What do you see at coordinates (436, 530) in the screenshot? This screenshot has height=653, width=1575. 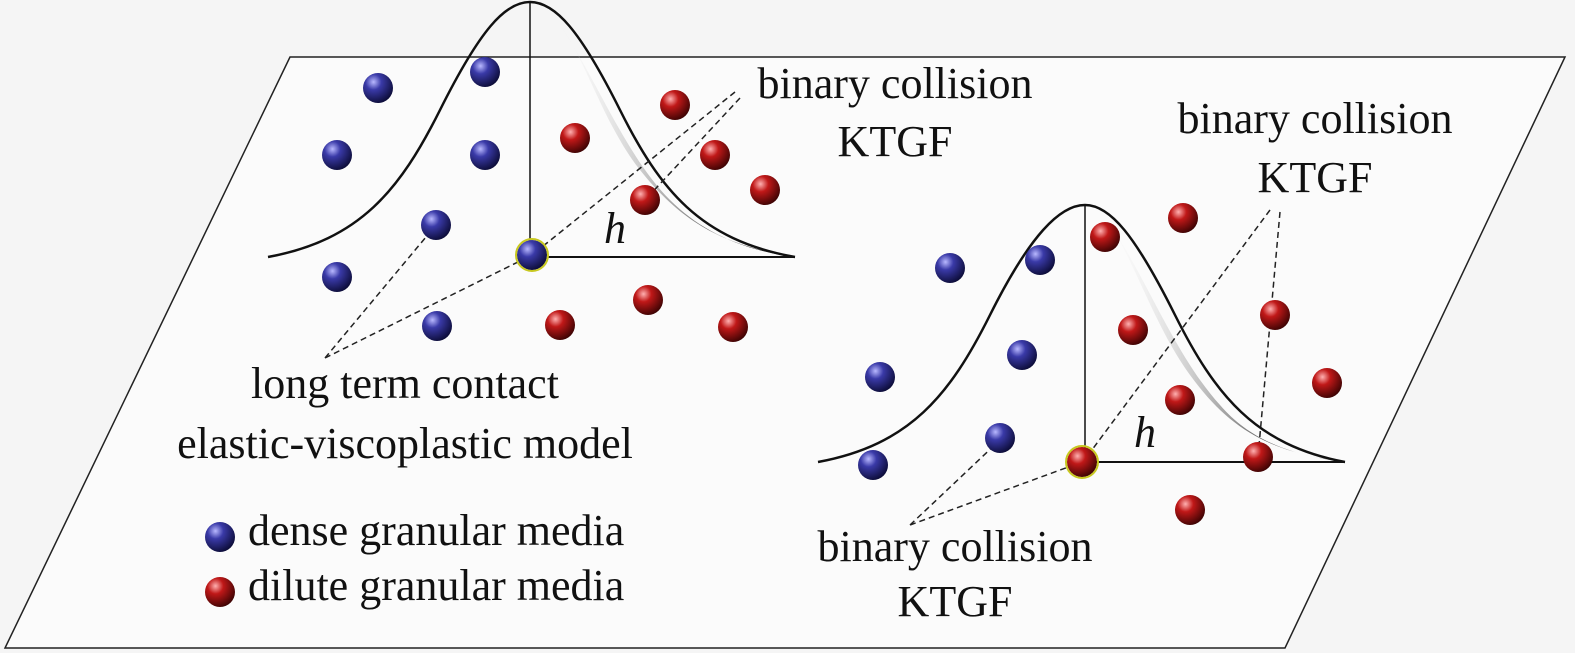 I see `legend-label: dense granular media` at bounding box center [436, 530].